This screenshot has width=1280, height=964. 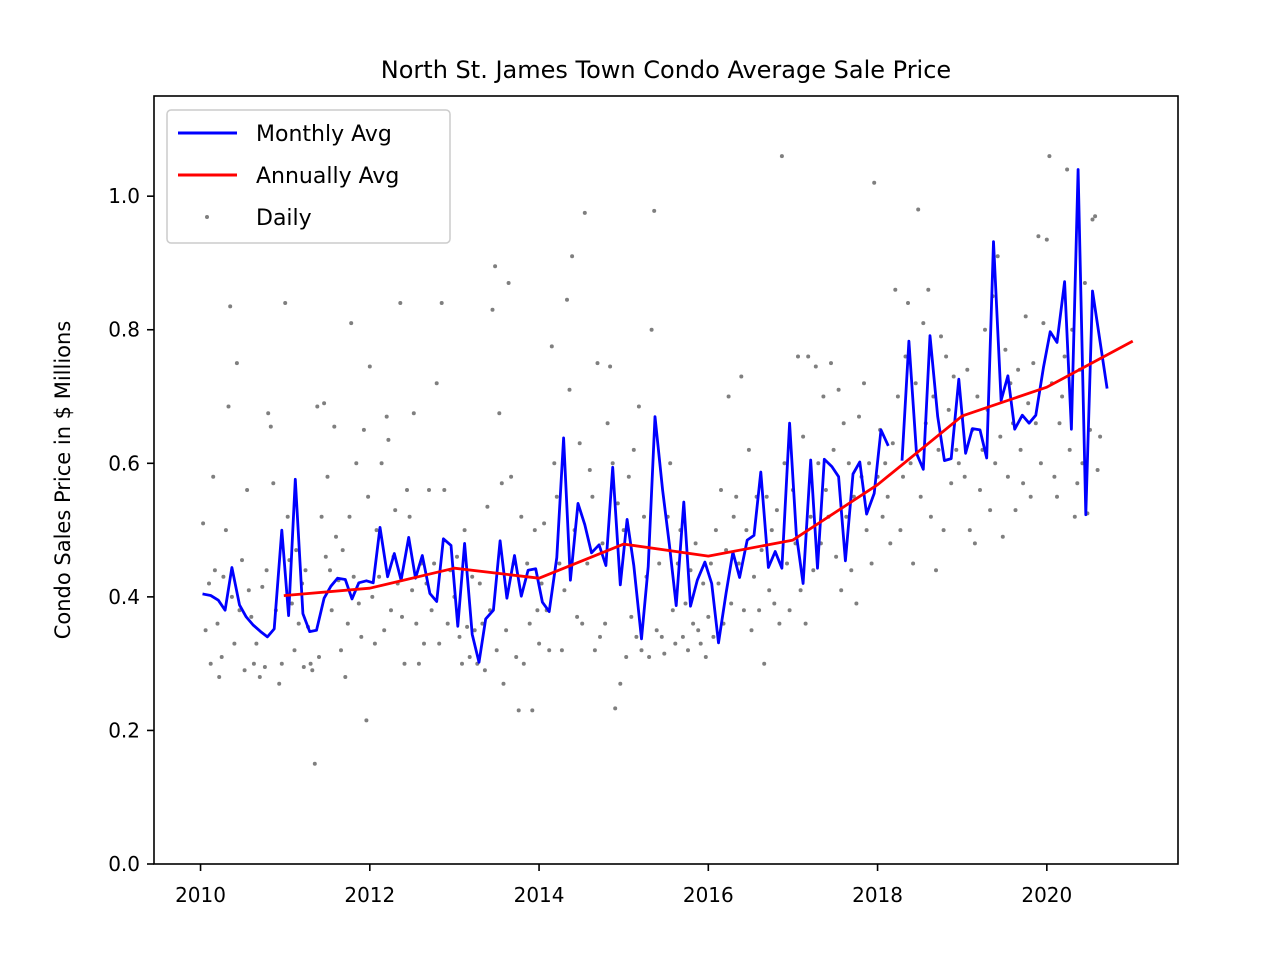 What do you see at coordinates (124, 330) in the screenshot?
I see `y-tick-label: 0.8` at bounding box center [124, 330].